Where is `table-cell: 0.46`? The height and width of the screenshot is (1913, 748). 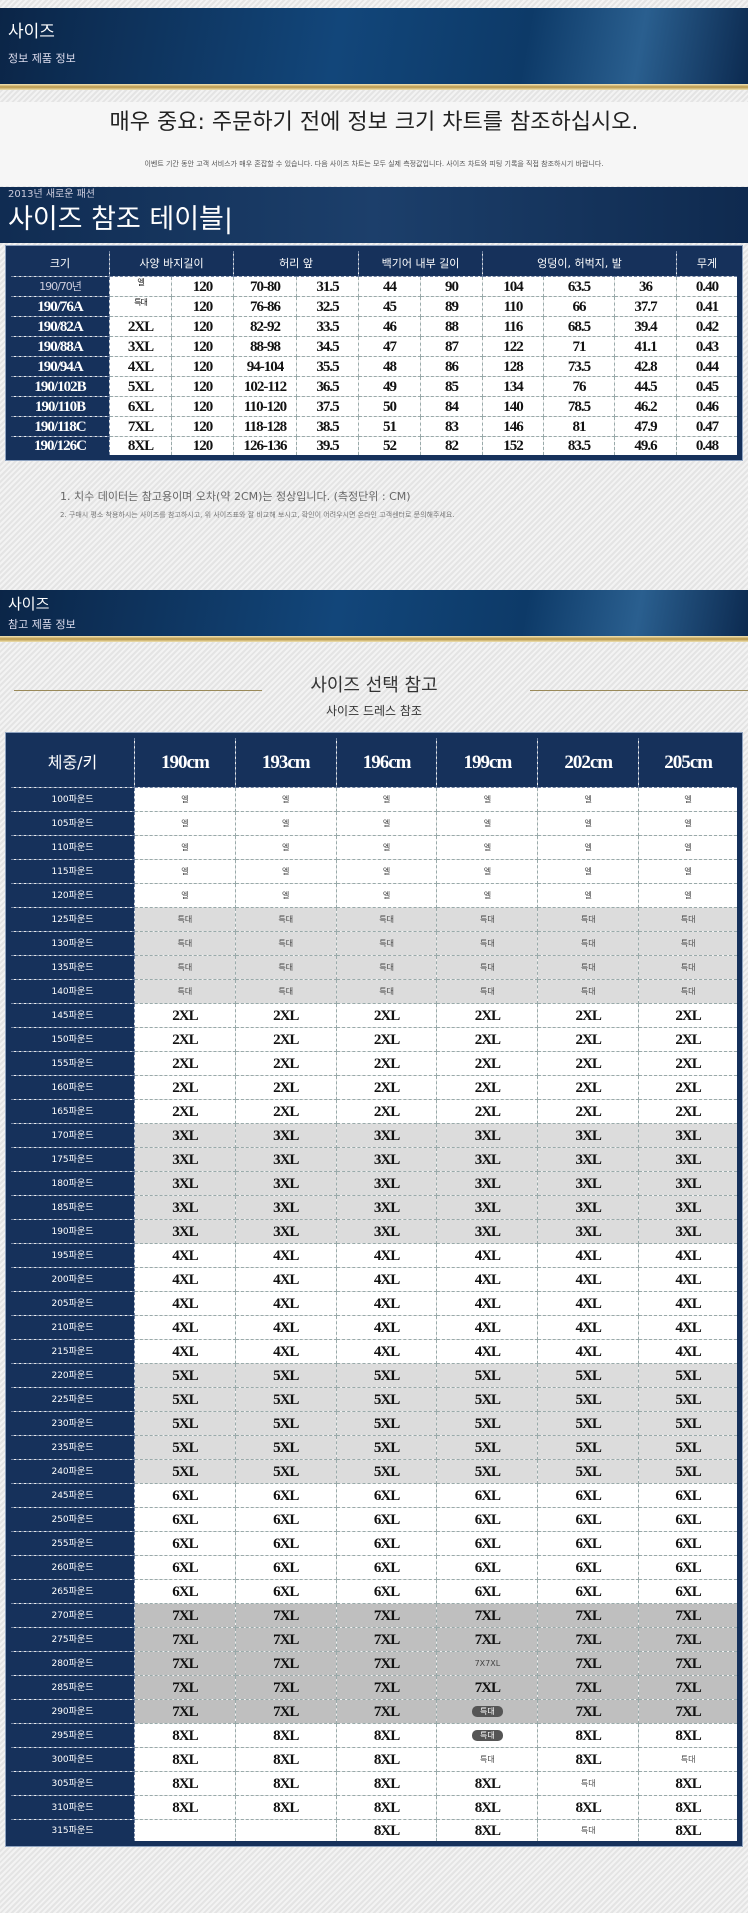 table-cell: 0.46 is located at coordinates (708, 406).